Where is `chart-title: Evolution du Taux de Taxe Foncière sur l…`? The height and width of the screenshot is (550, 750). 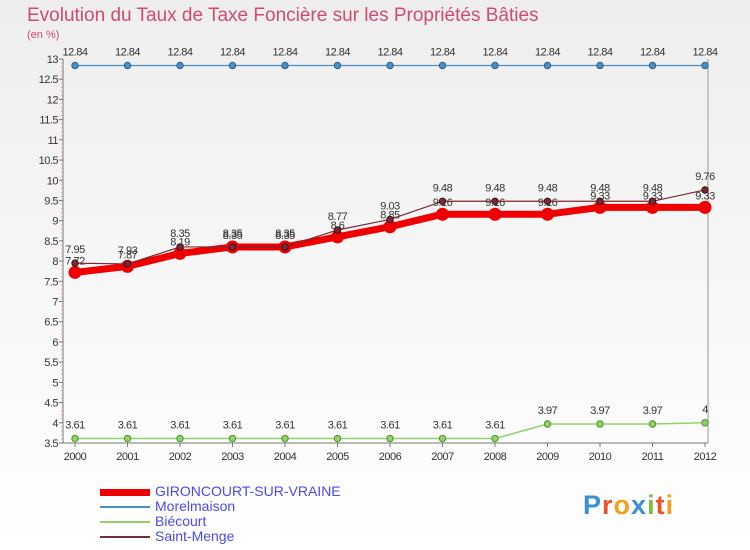
chart-title: Evolution du Taux de Taxe Foncière sur l… is located at coordinates (283, 15).